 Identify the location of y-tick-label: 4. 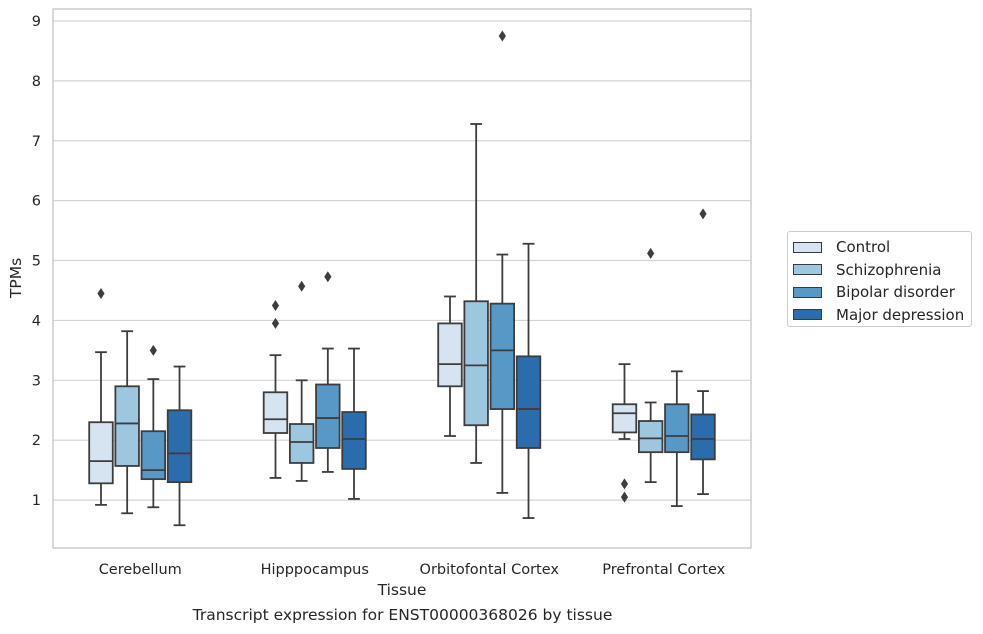
(36, 321).